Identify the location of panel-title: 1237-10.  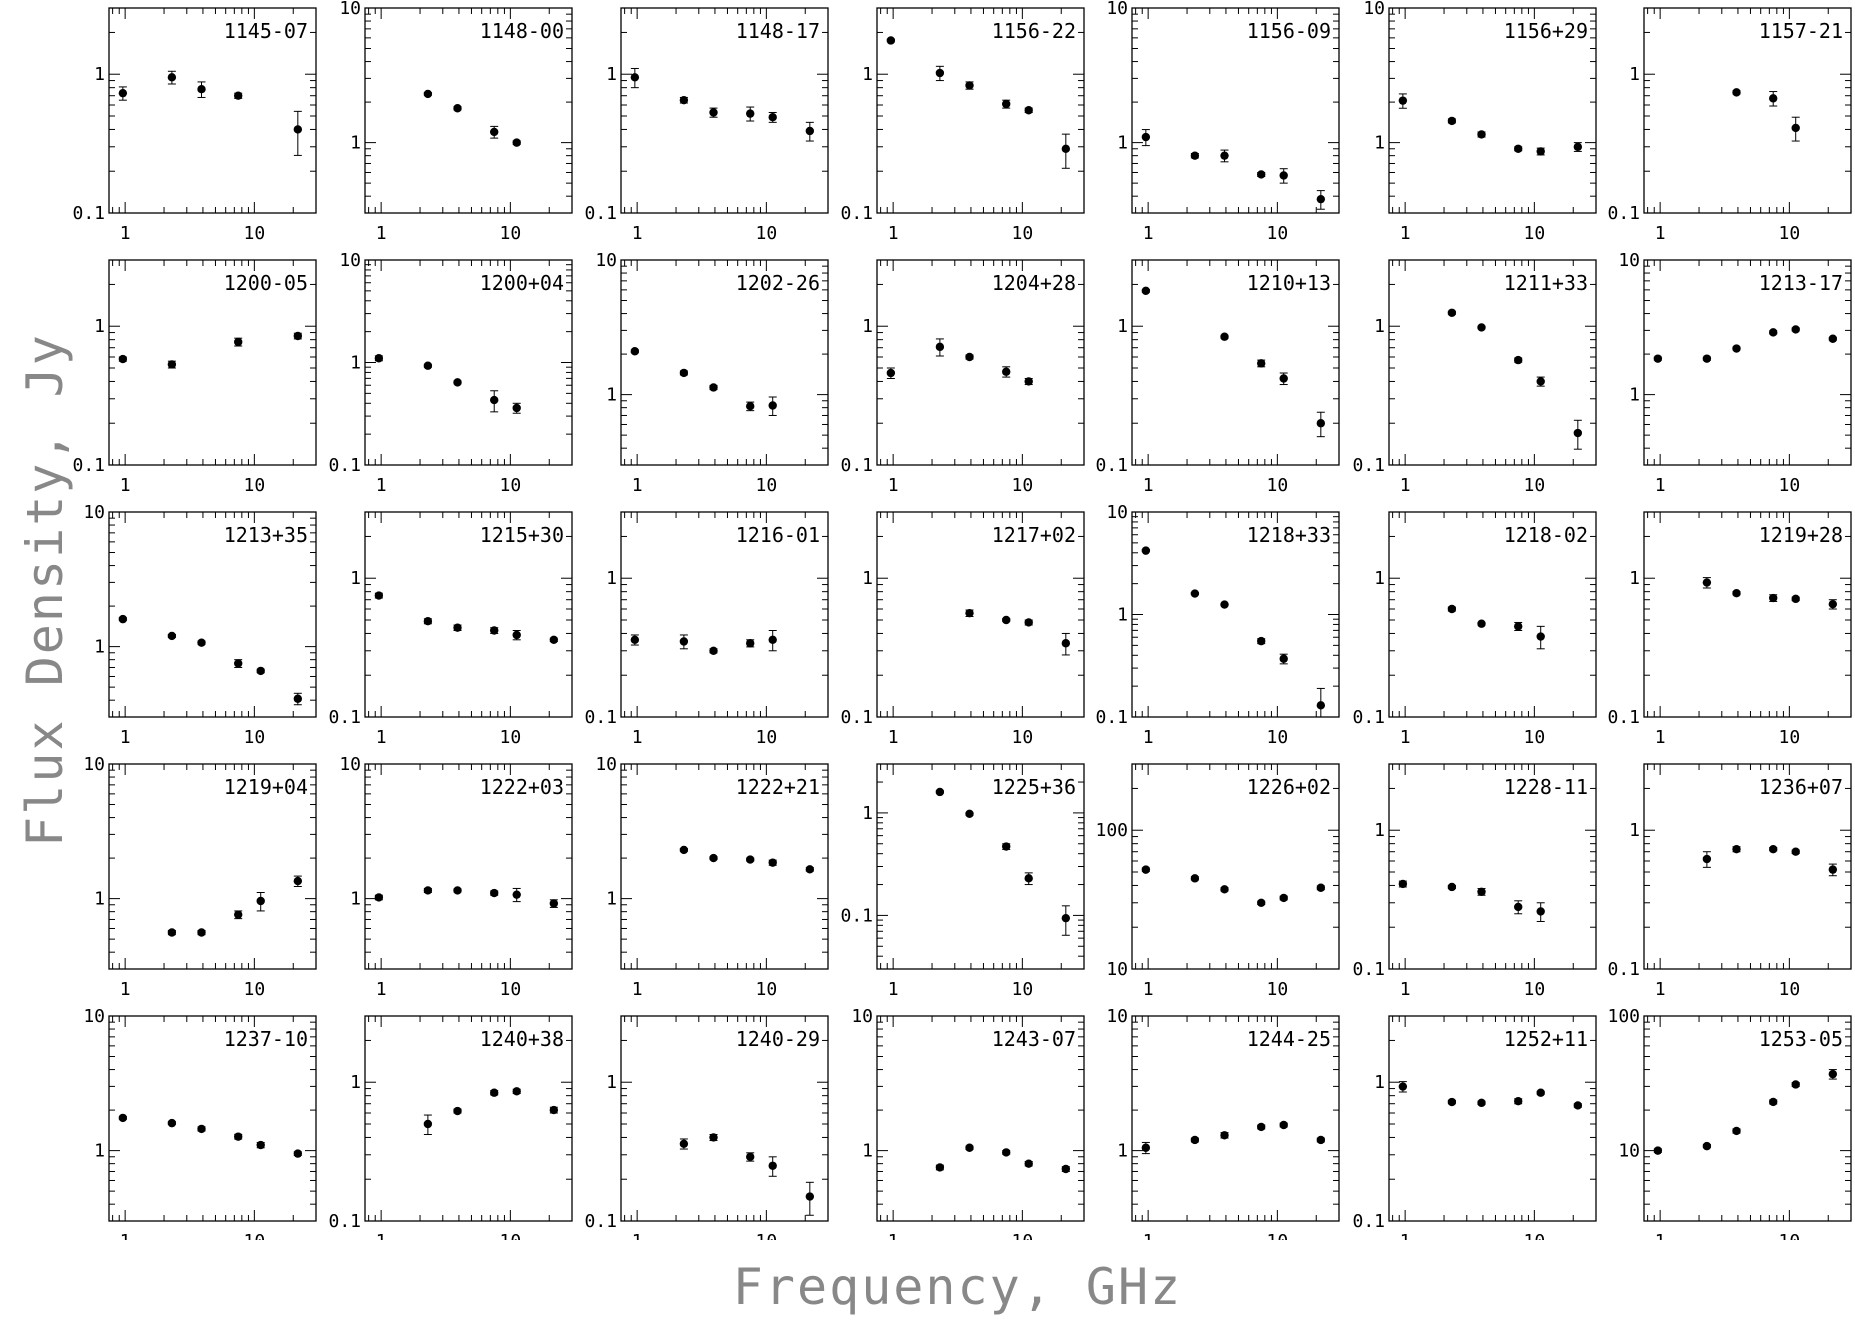
(266, 1039).